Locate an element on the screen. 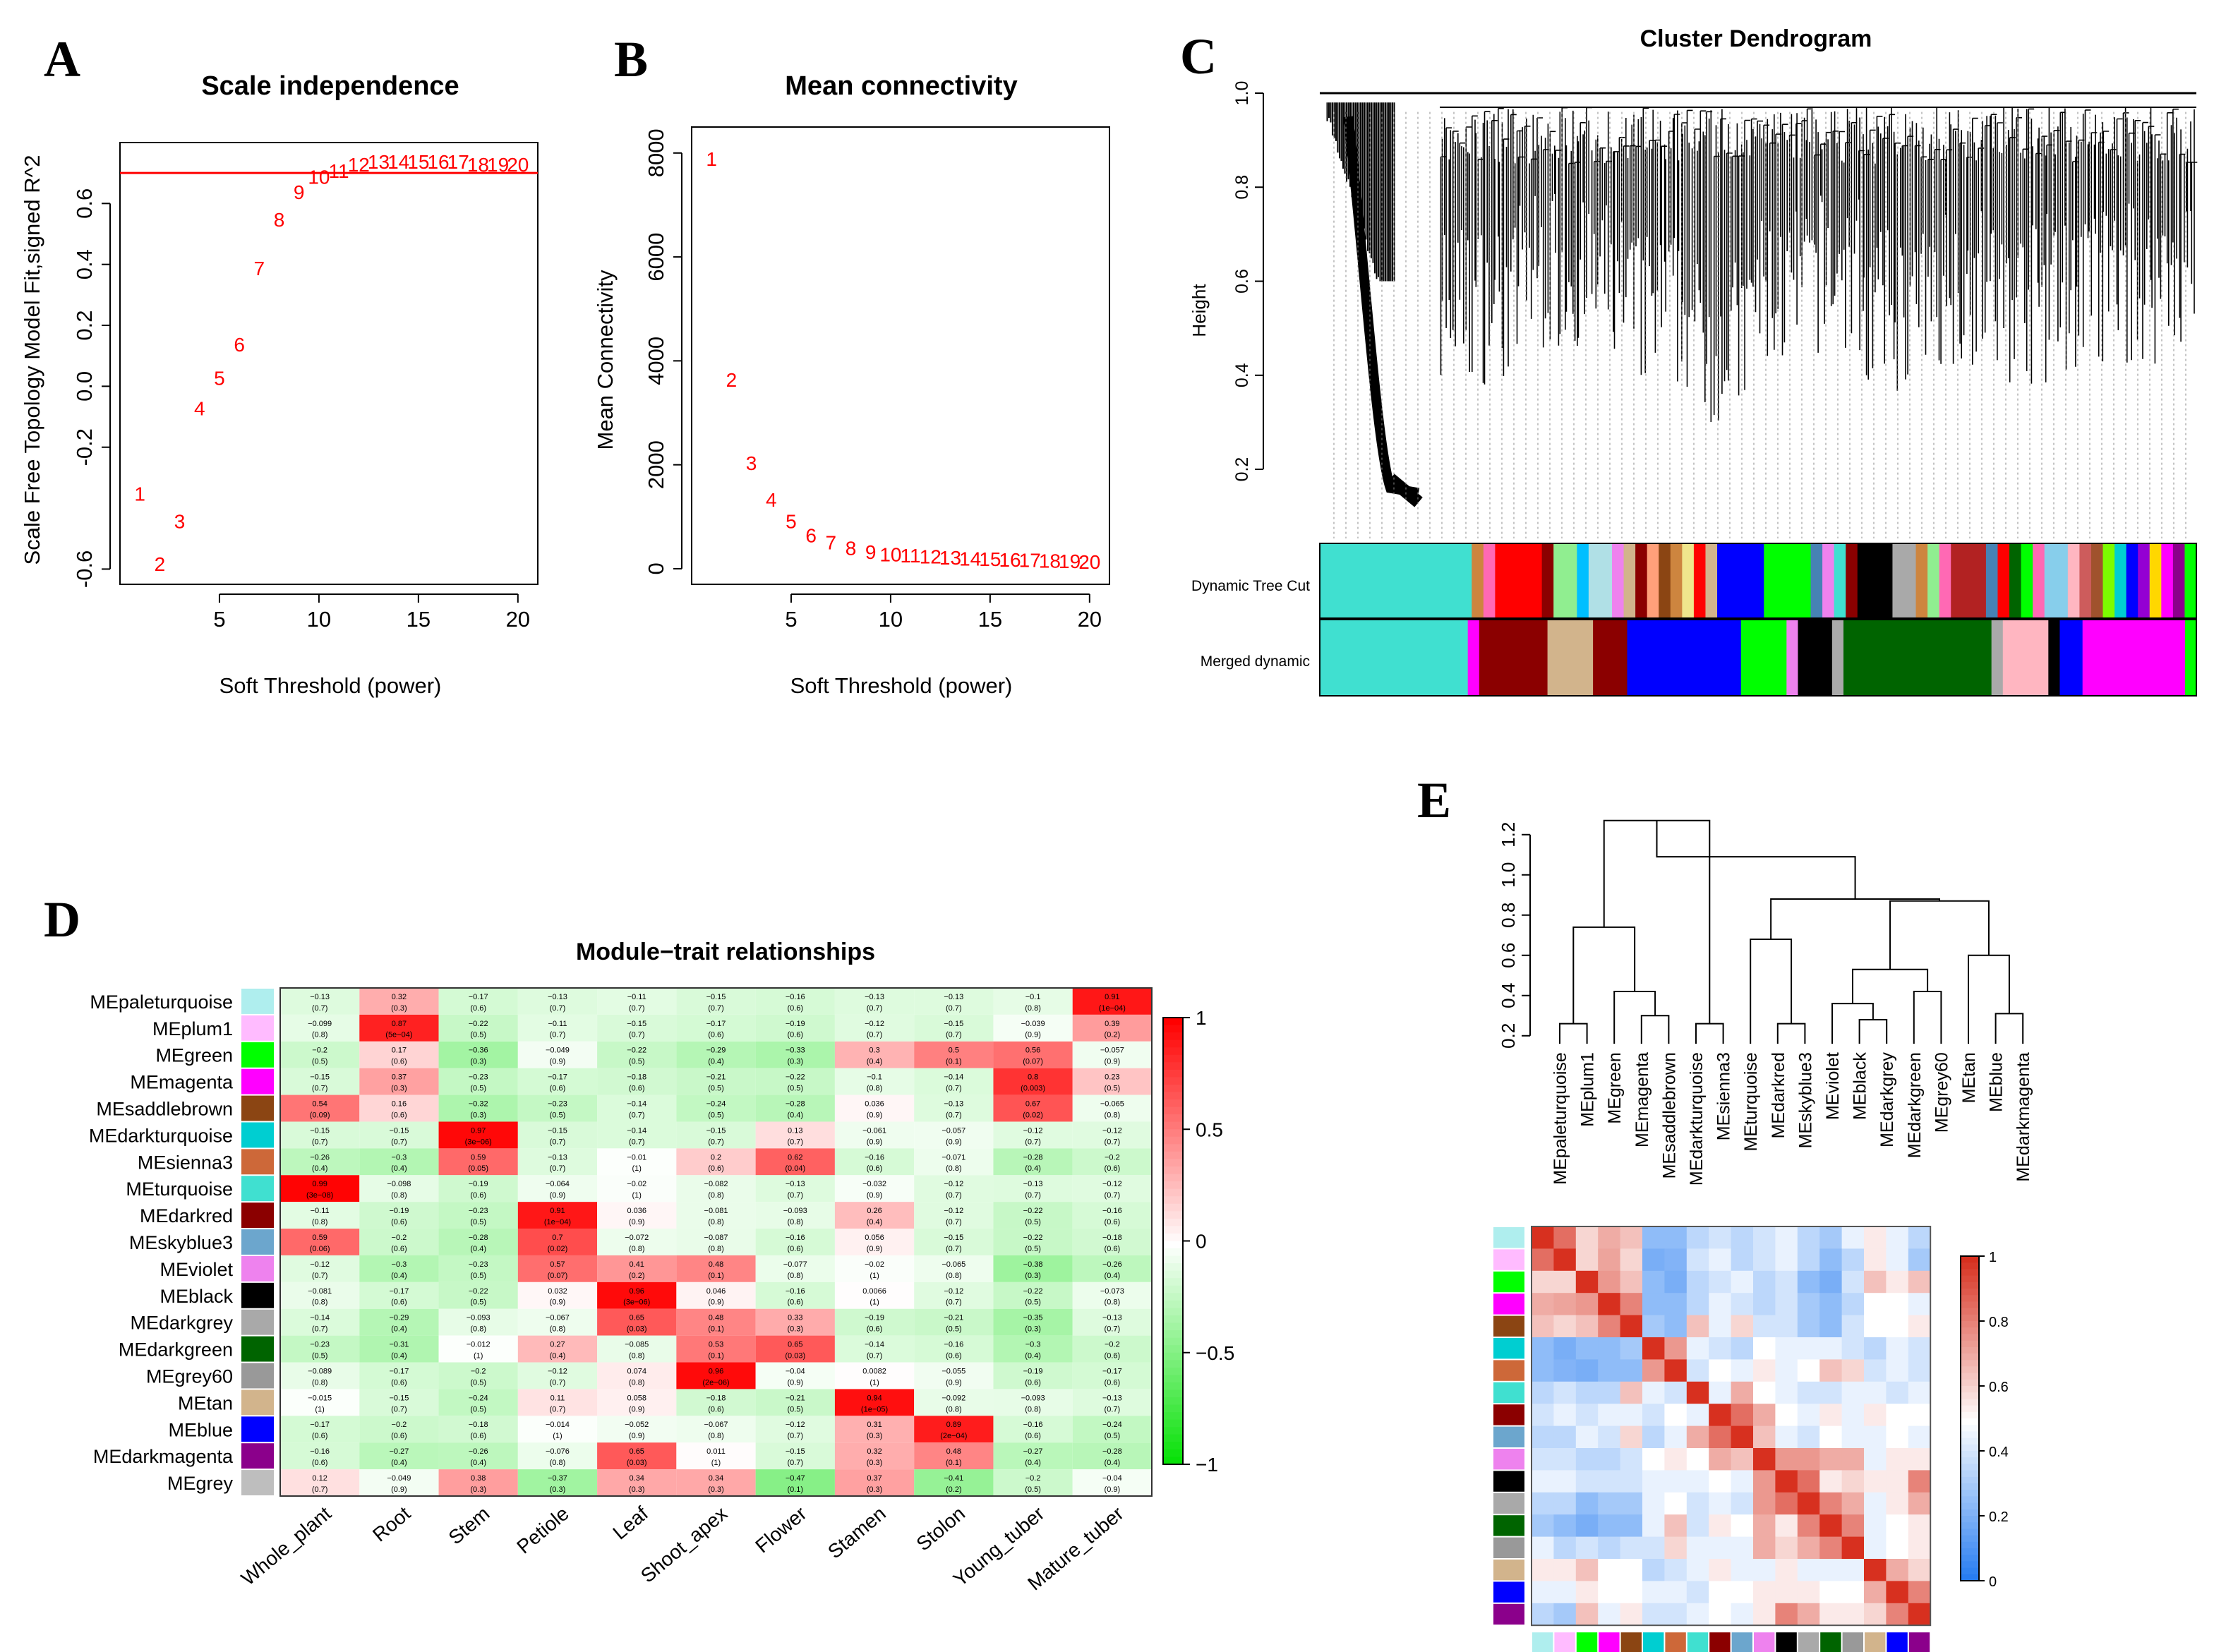  cell-correlation: −0.33 is located at coordinates (795, 1051).